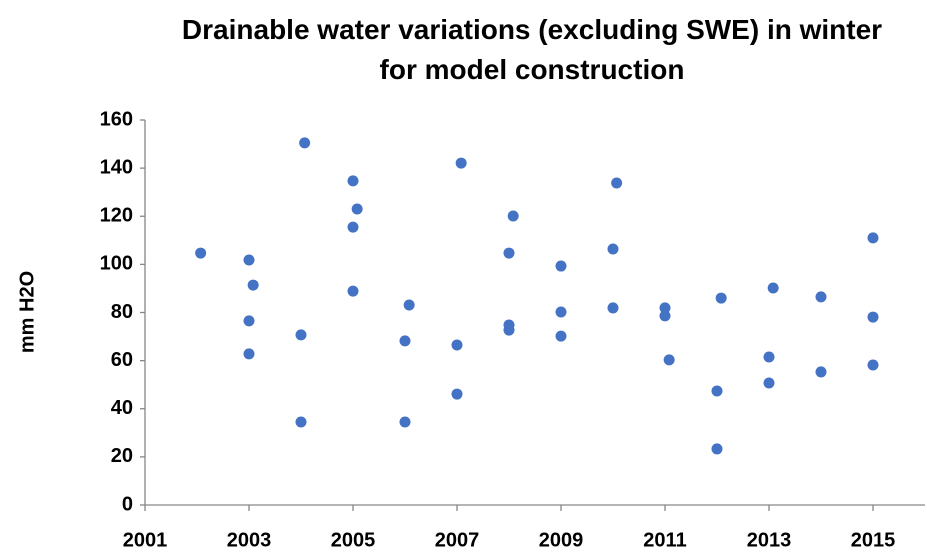 The image size is (927, 559). What do you see at coordinates (27, 312) in the screenshot?
I see `y-axis-label: mm H2O` at bounding box center [27, 312].